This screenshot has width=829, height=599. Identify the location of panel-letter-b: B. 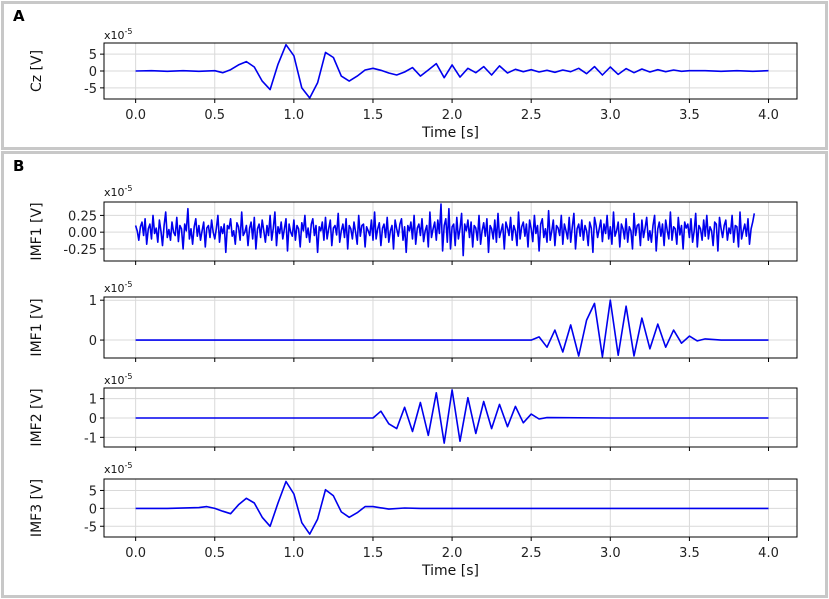
(19, 166).